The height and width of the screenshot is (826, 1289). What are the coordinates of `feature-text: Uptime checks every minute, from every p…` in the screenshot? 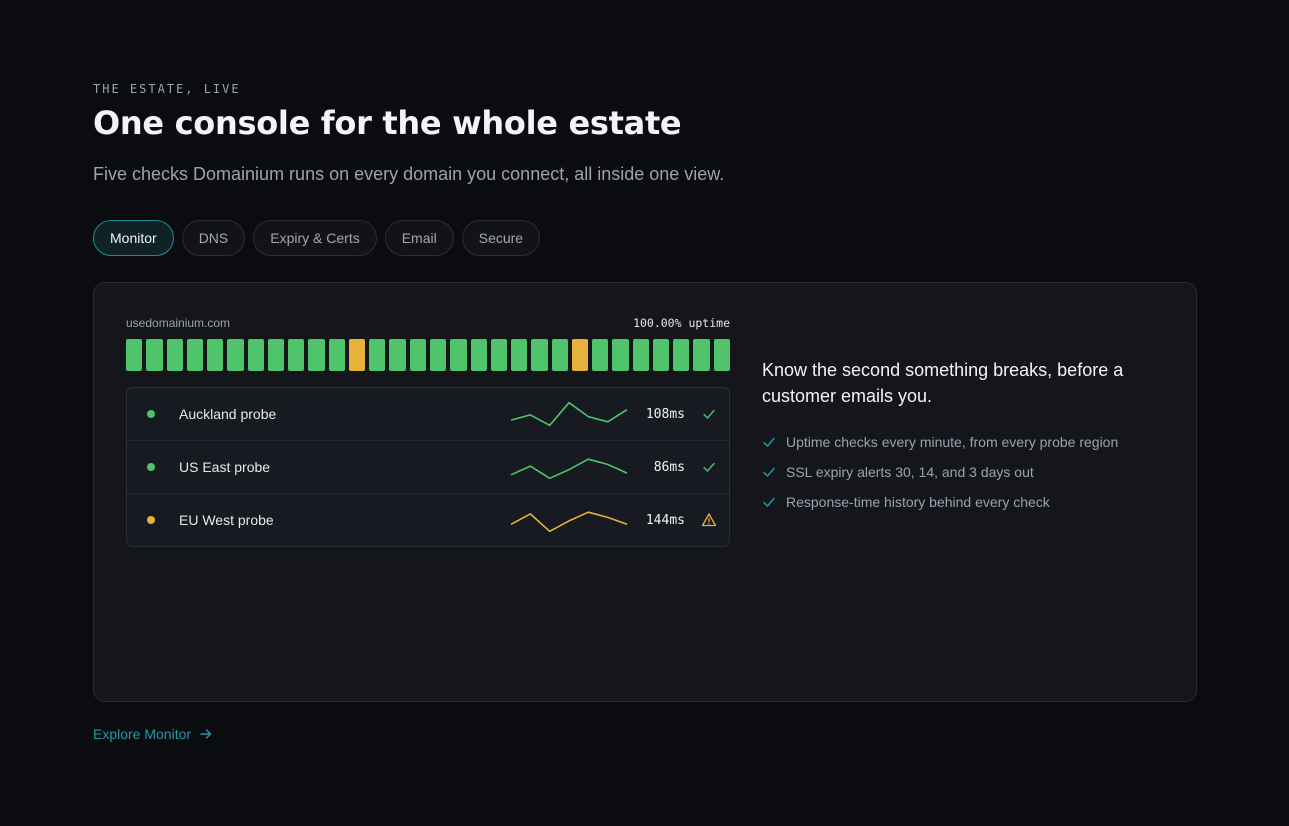 It's located at (952, 442).